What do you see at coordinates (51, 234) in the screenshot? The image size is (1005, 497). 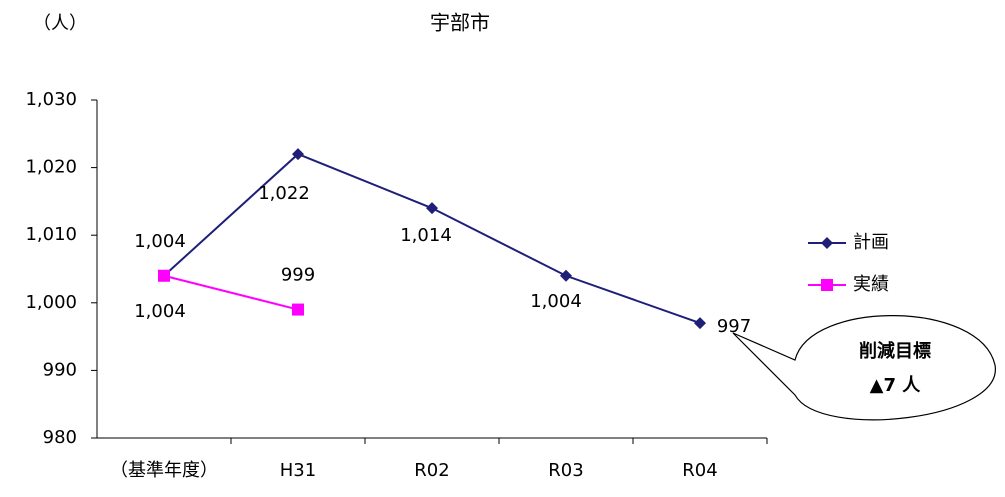 I see `y-tick-label: 1,010` at bounding box center [51, 234].